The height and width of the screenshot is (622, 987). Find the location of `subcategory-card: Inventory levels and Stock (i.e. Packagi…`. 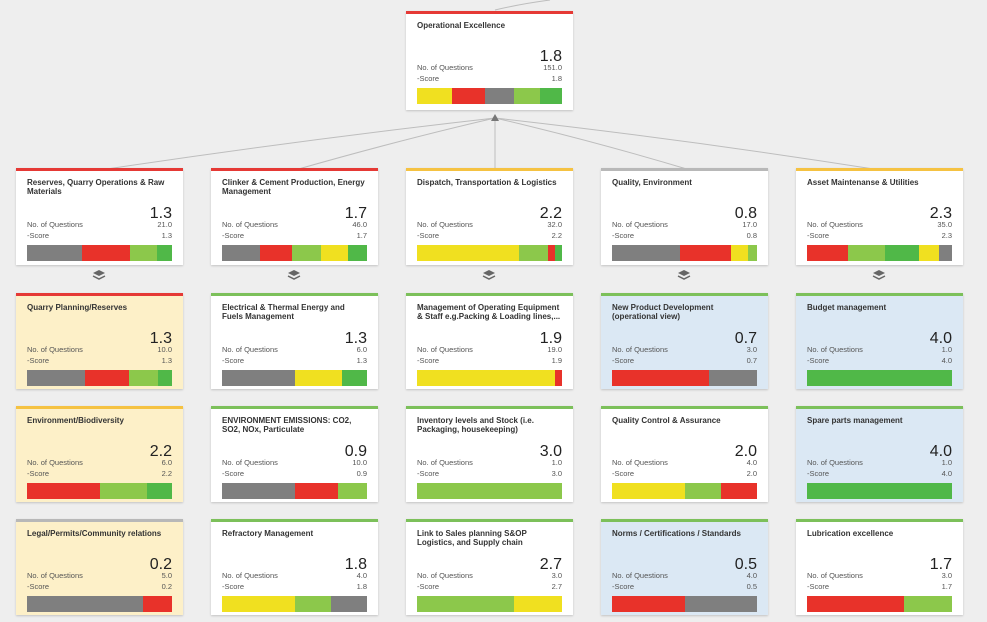

subcategory-card: Inventory levels and Stock (i.e. Packagi… is located at coordinates (489, 454).